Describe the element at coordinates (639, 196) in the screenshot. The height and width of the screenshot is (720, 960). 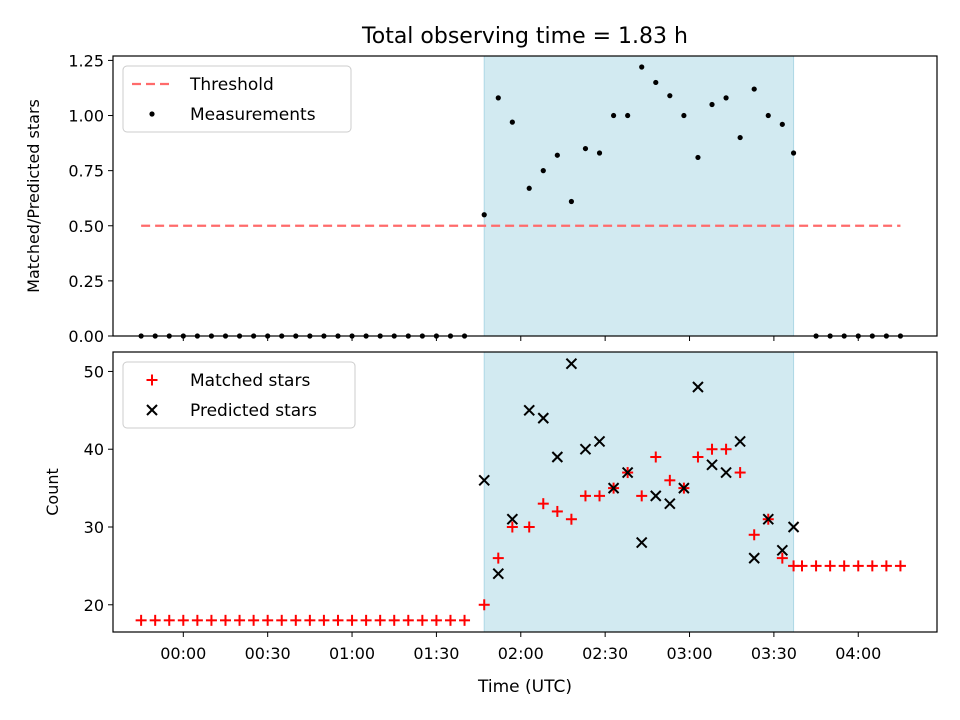
I see `observing-window-shade` at that location.